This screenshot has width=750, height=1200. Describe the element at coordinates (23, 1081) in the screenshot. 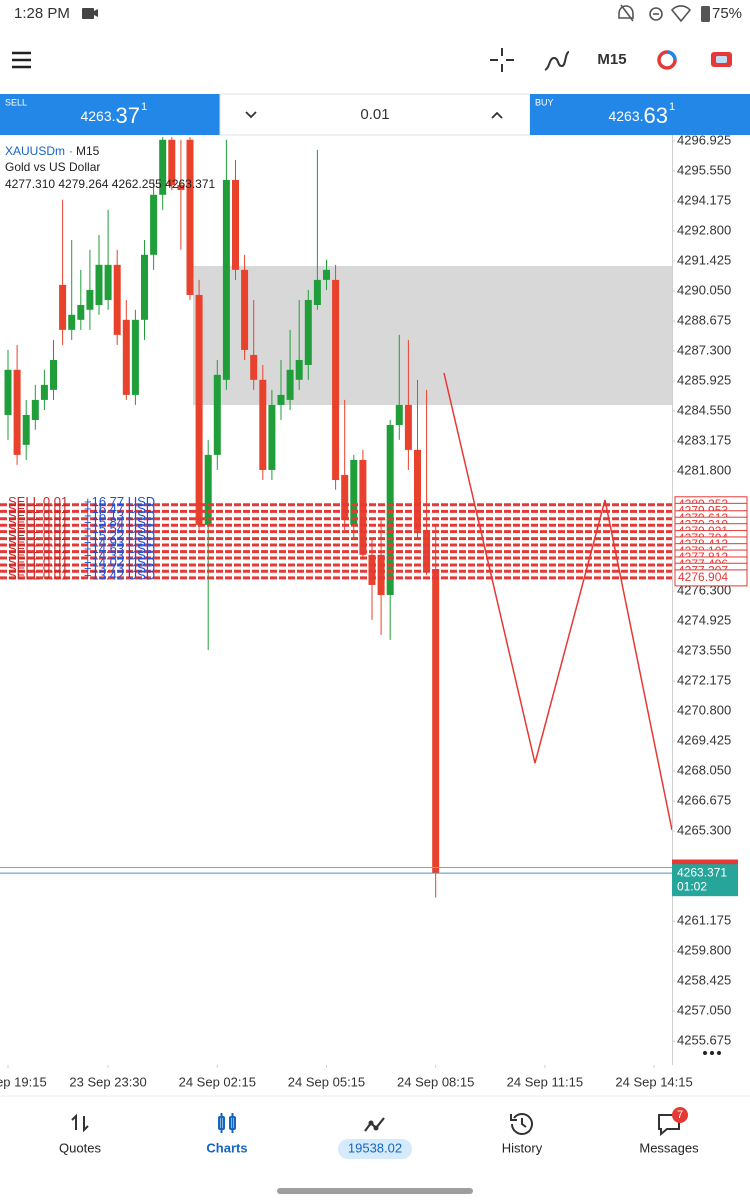

I see `x-tick-label: 23 Sep 19:15` at that location.